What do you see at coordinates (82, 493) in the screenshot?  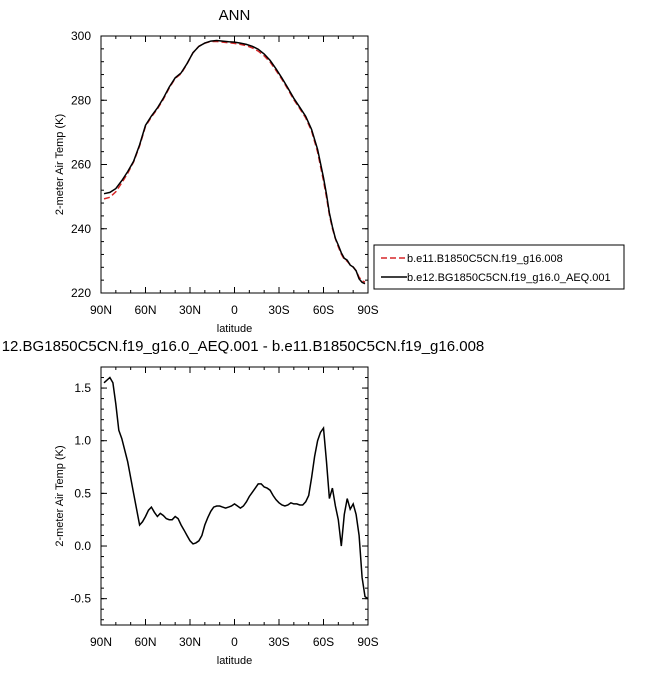 I see `y-tick-label: 0.5` at bounding box center [82, 493].